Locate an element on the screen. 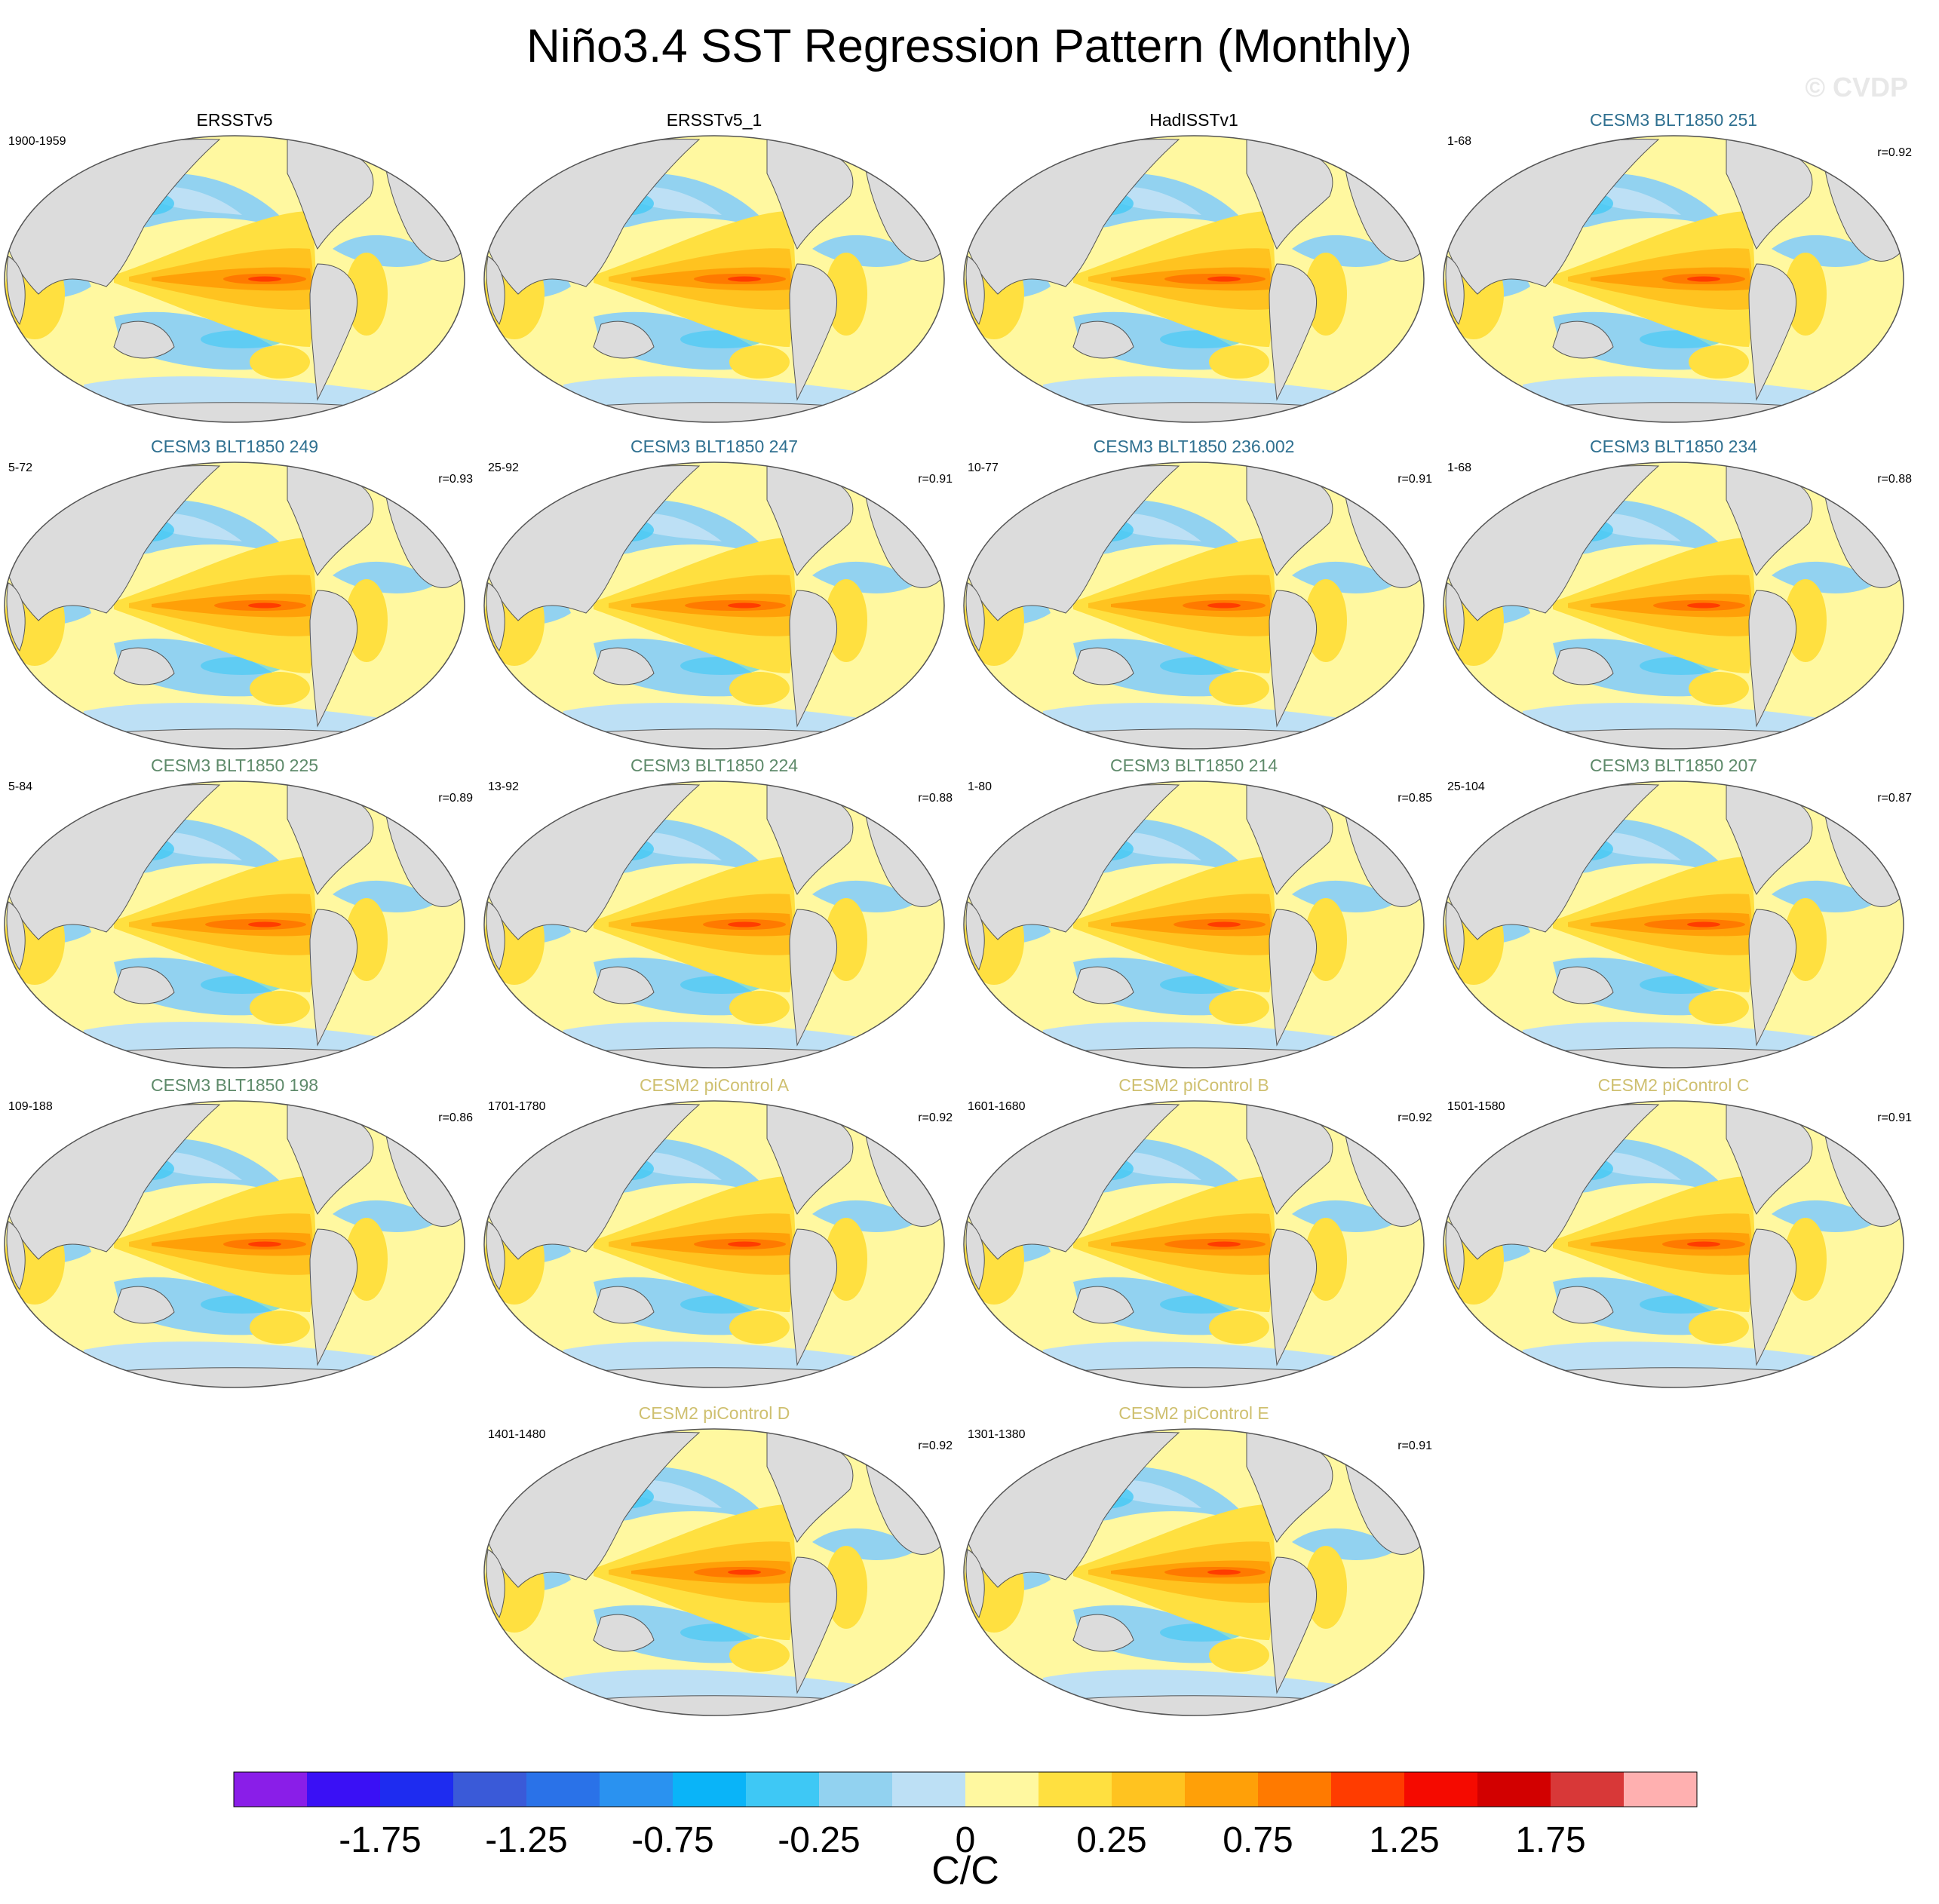 This screenshot has width=1939, height=1904. colorbar-tick-label: 1.25 is located at coordinates (1404, 1840).